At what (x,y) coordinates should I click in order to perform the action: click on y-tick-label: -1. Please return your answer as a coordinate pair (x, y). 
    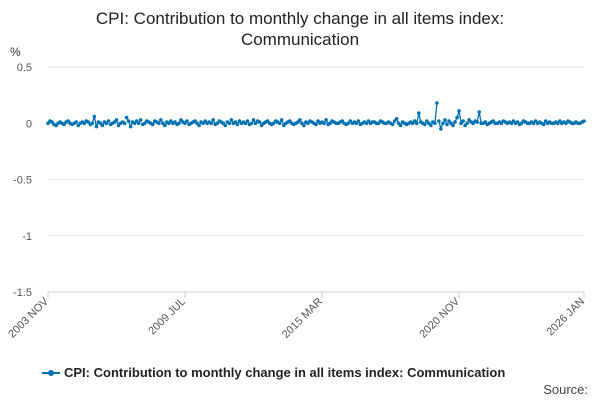
    Looking at the image, I should click on (27, 237).